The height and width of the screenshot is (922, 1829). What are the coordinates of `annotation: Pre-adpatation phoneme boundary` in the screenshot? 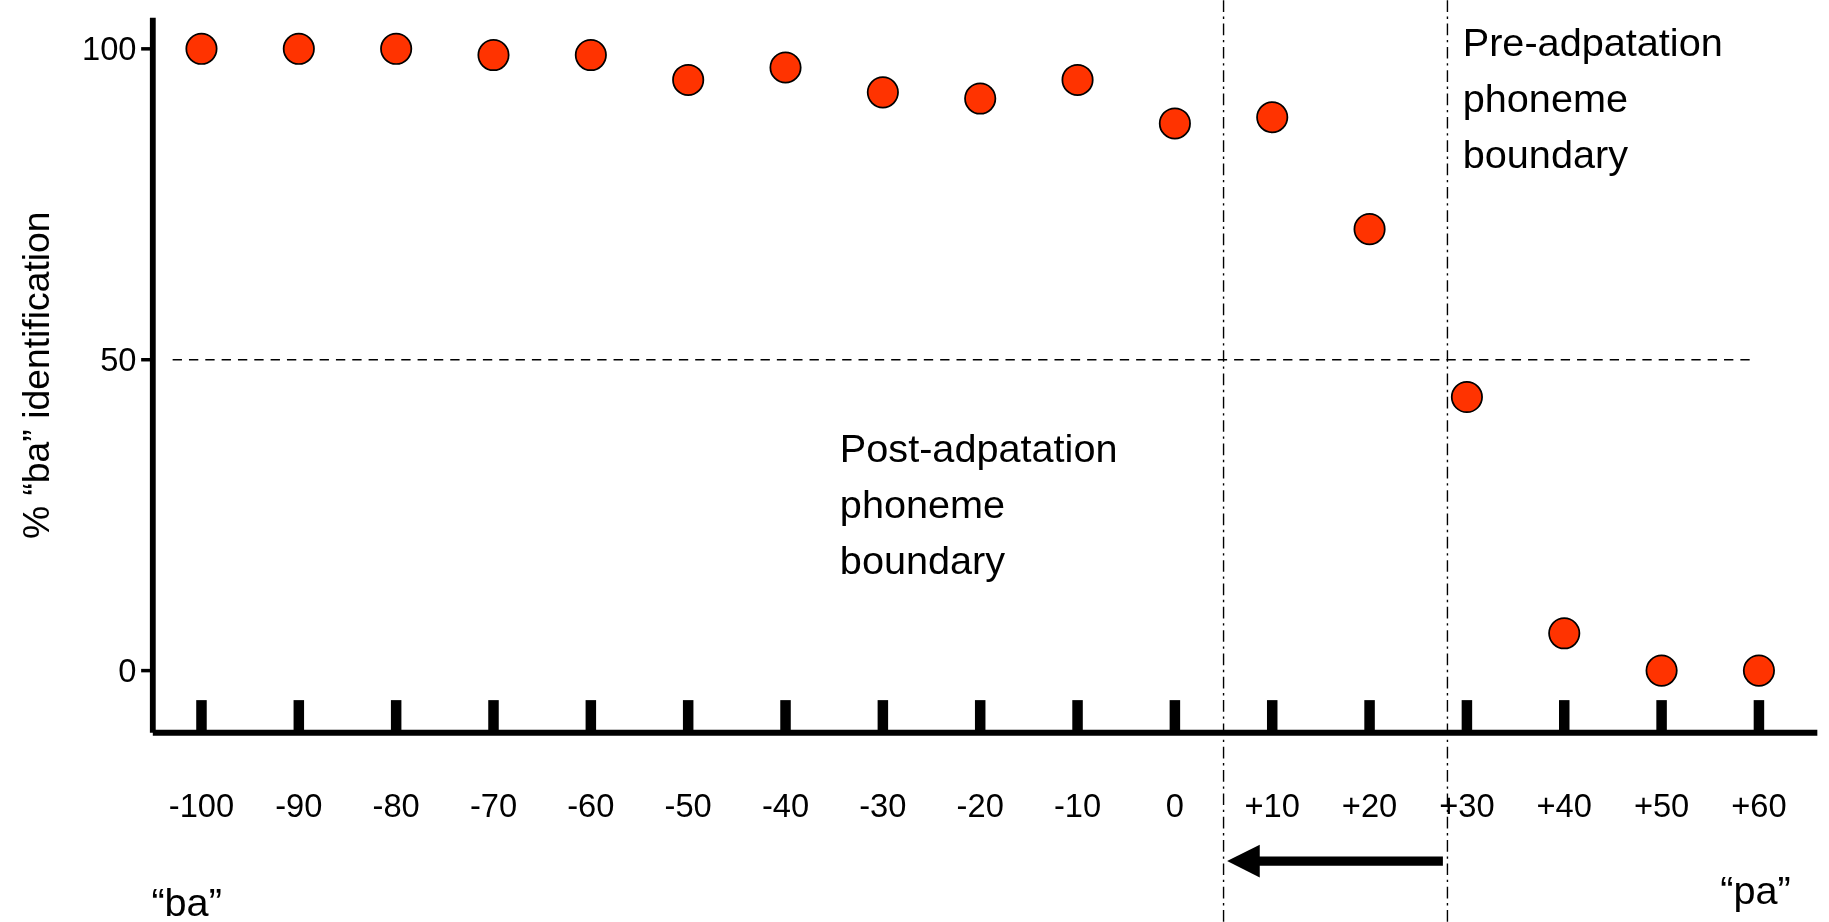 It's located at (1592, 98).